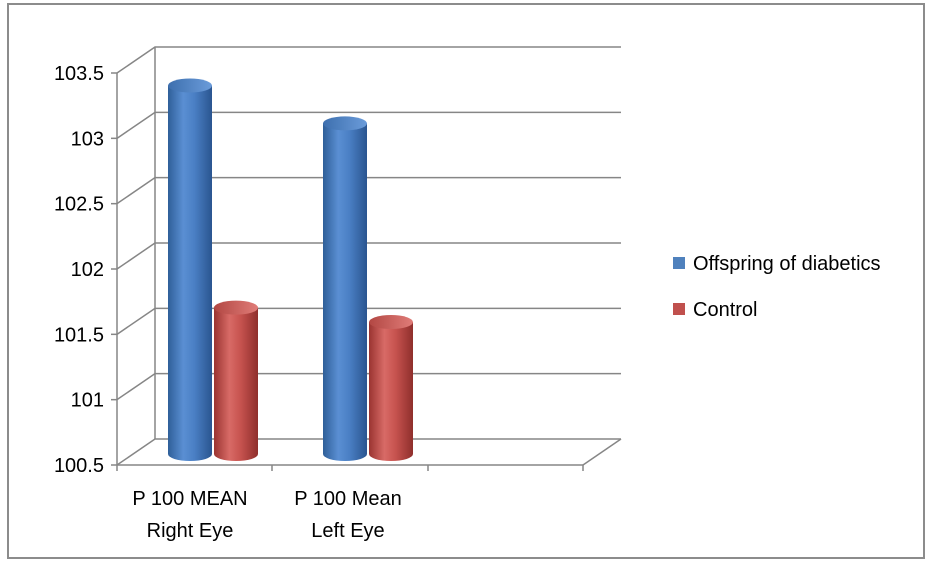  What do you see at coordinates (266, 515) in the screenshot?
I see `category-labels: P 100 MEAN Right Eye P 100 Mean Left Eye` at bounding box center [266, 515].